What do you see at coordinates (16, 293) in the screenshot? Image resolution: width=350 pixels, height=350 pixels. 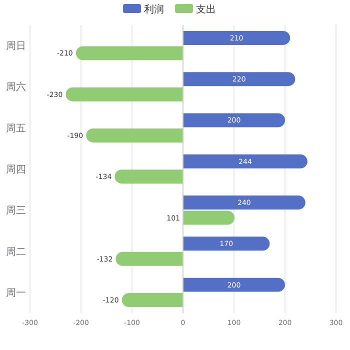 I see `y-tick-label: 周一` at bounding box center [16, 293].